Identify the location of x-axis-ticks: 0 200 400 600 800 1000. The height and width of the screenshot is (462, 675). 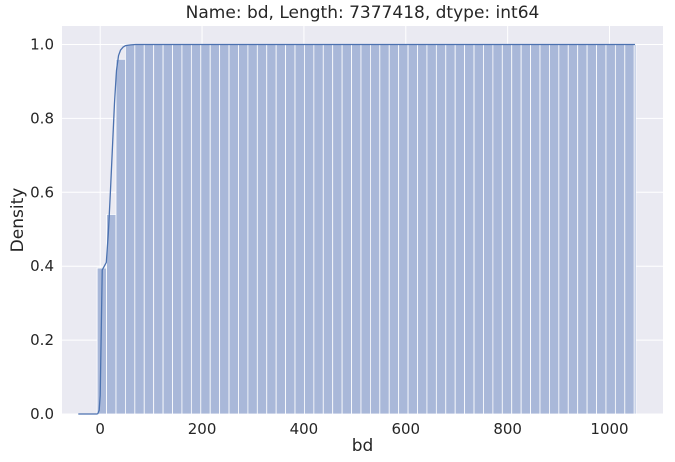
(361, 429).